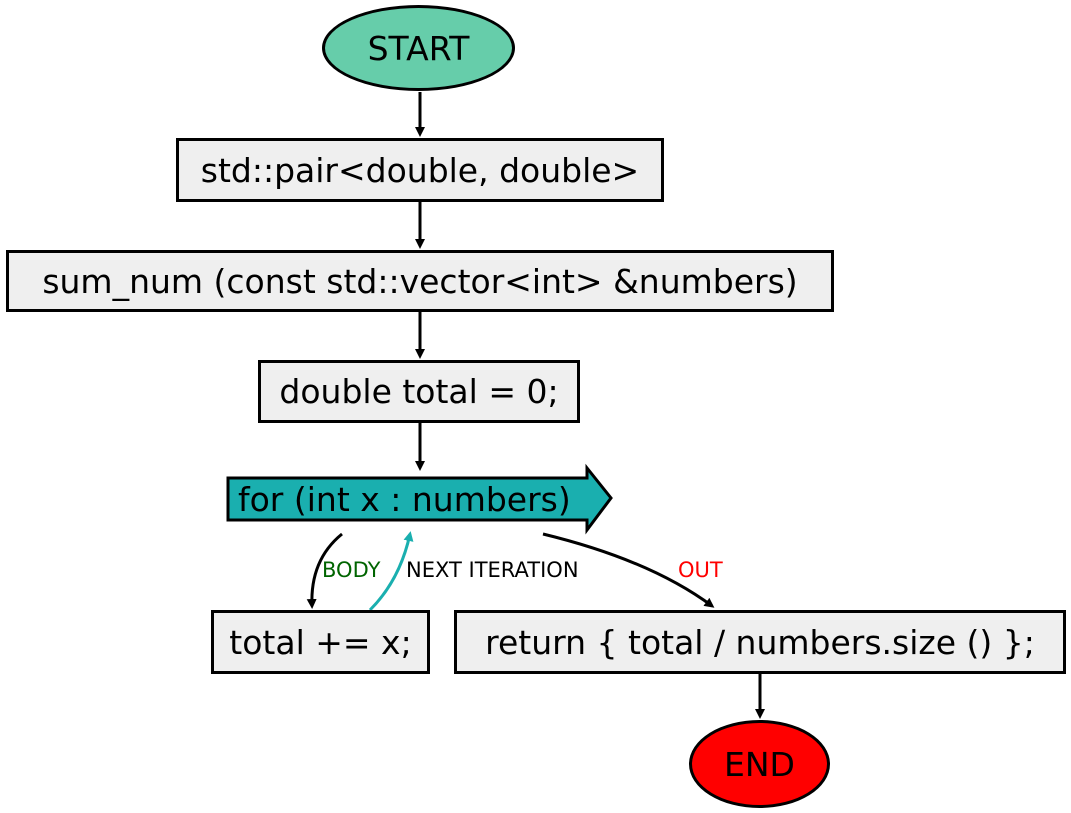 This screenshot has height=813, width=1071. I want to click on body-node: total += x;, so click(320, 642).